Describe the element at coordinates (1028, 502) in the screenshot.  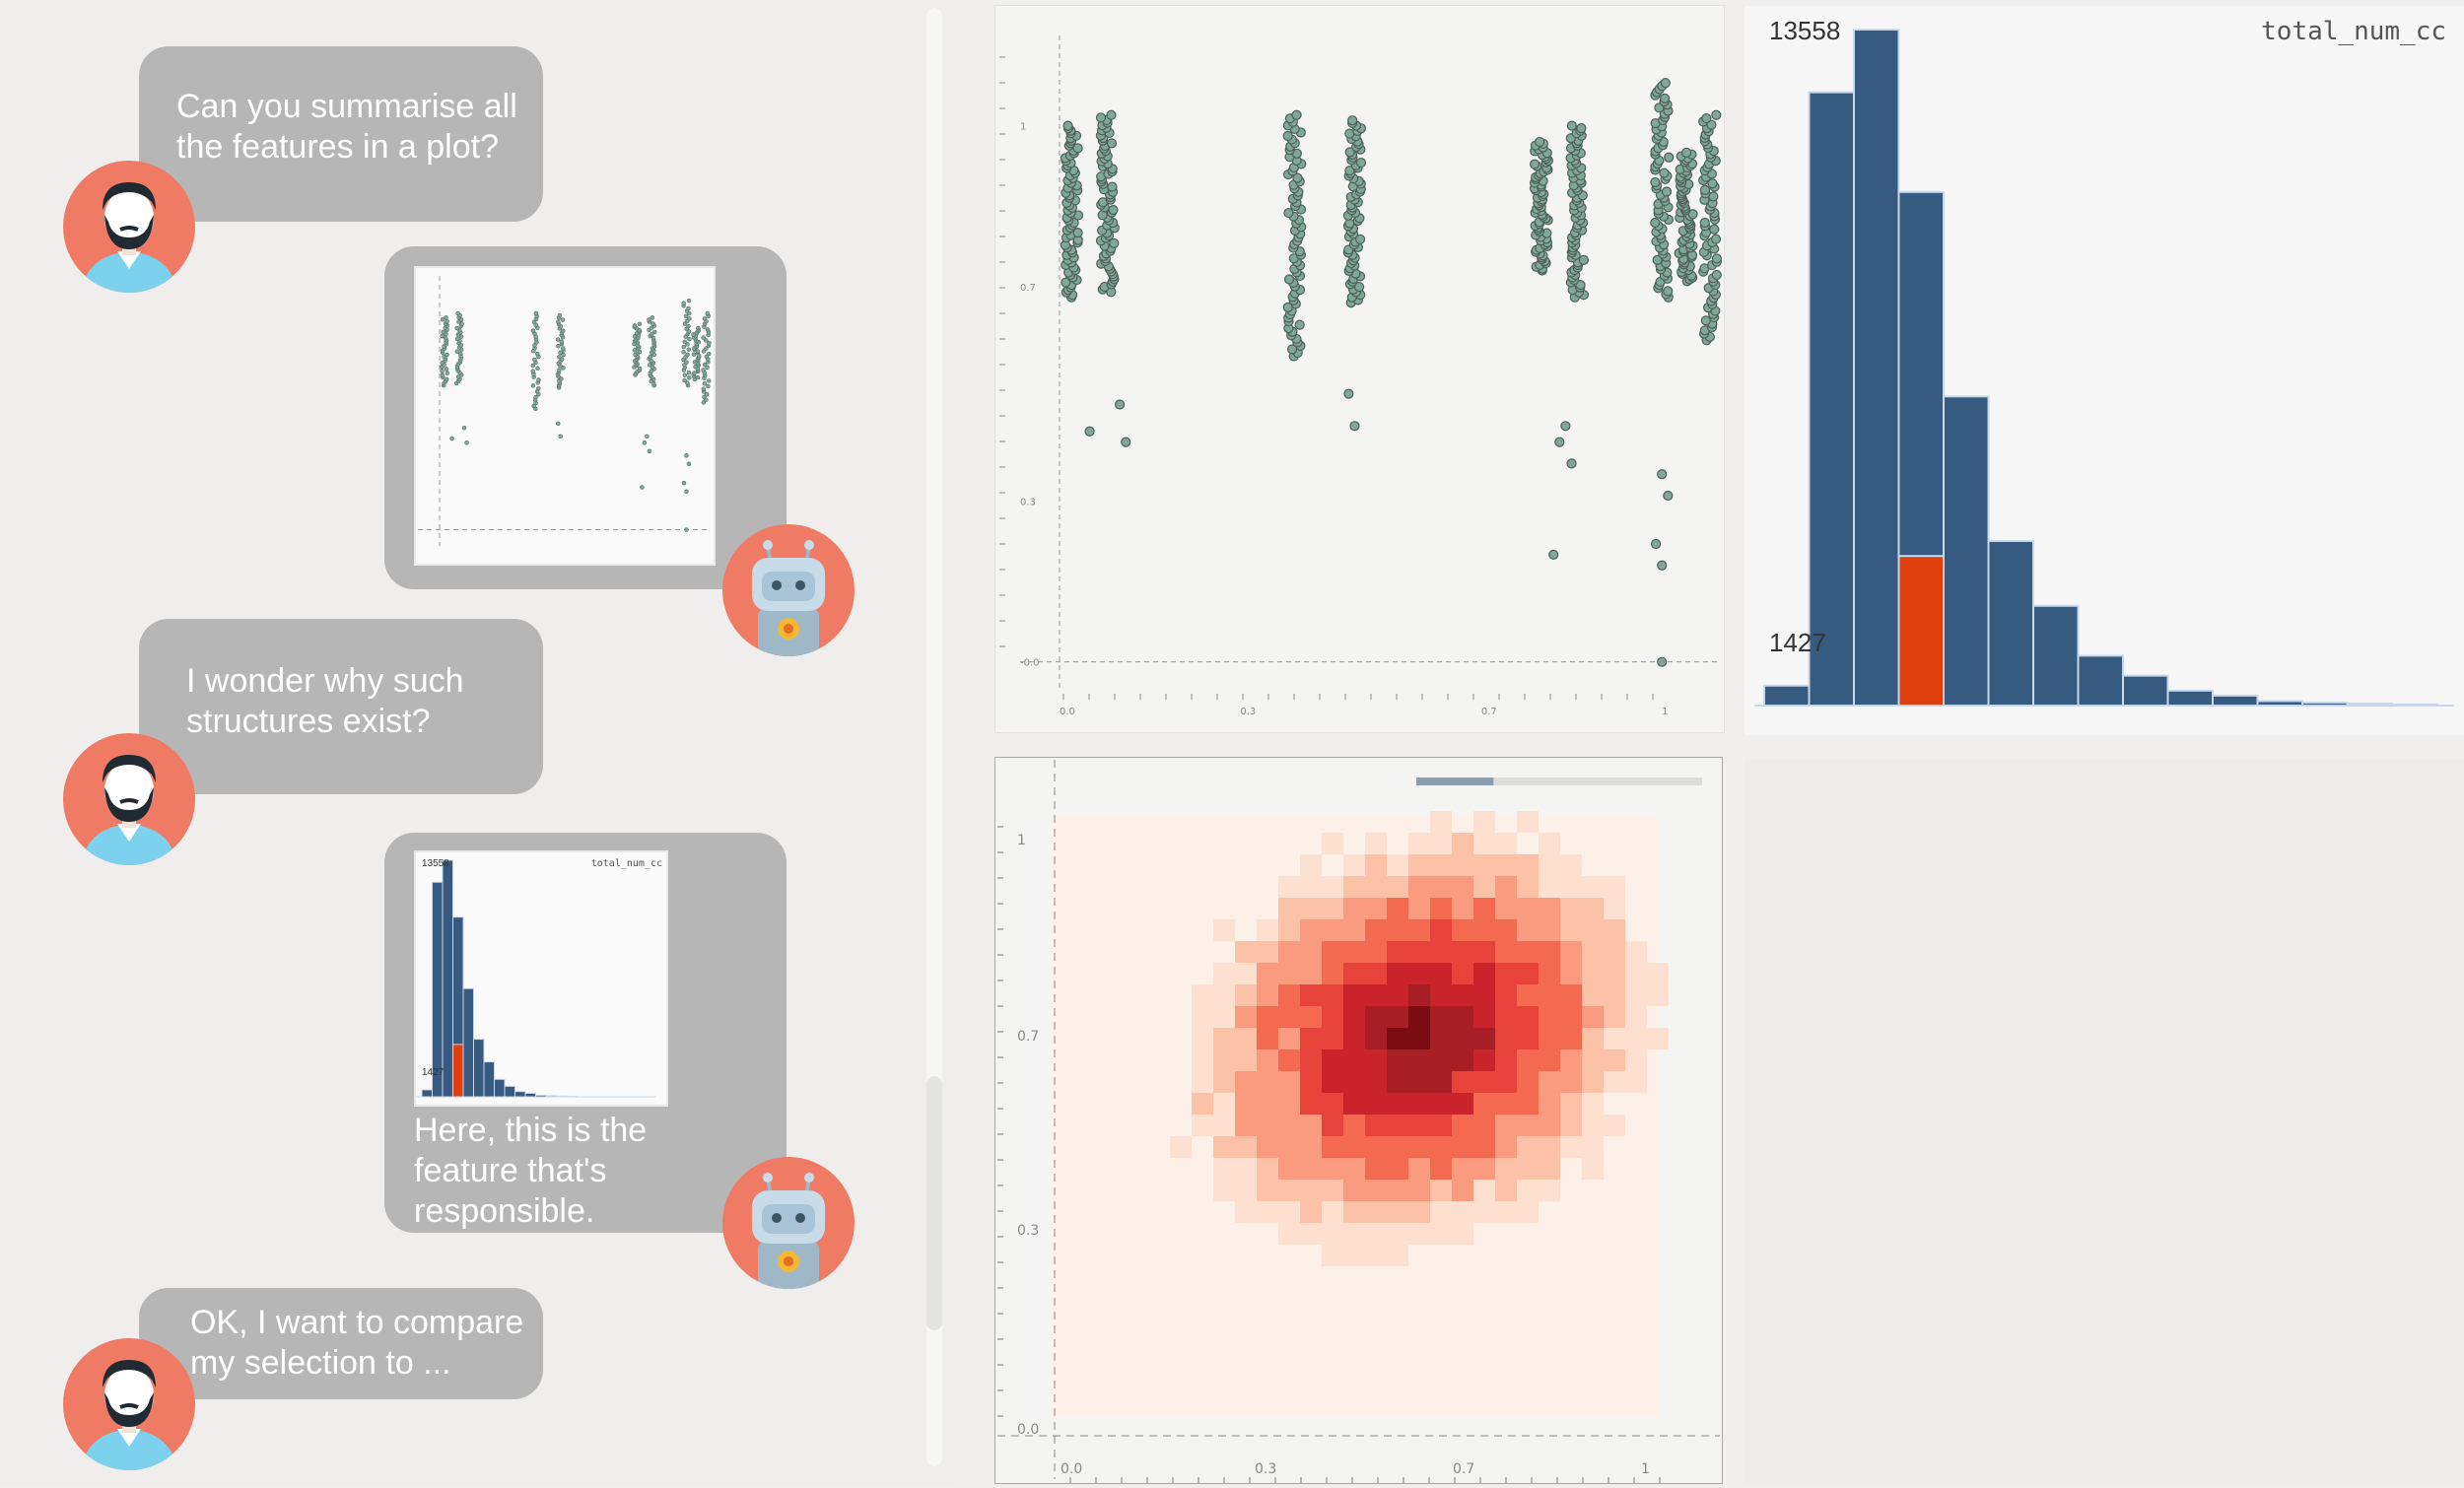
I see `y-tick-label: 0.3` at that location.